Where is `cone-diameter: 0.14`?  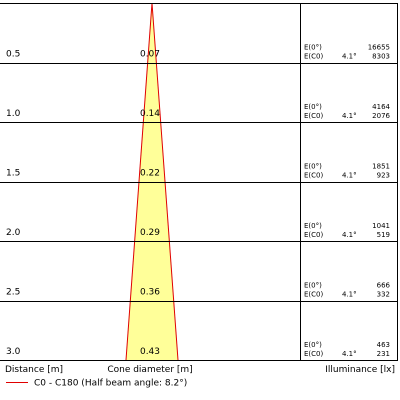
cone-diameter: 0.14 is located at coordinates (150, 114).